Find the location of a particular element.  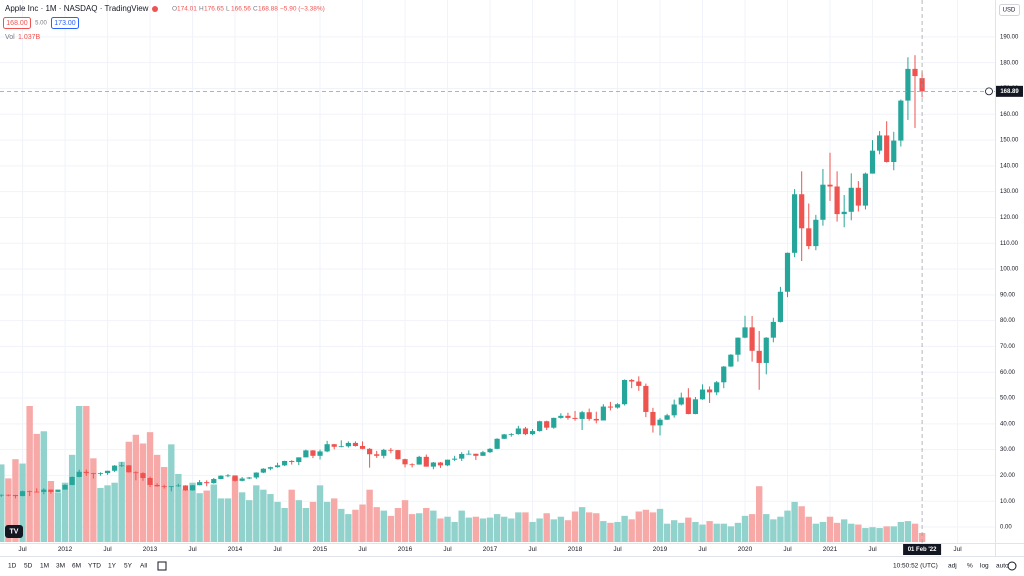

range-button: 3M is located at coordinates (60, 566).